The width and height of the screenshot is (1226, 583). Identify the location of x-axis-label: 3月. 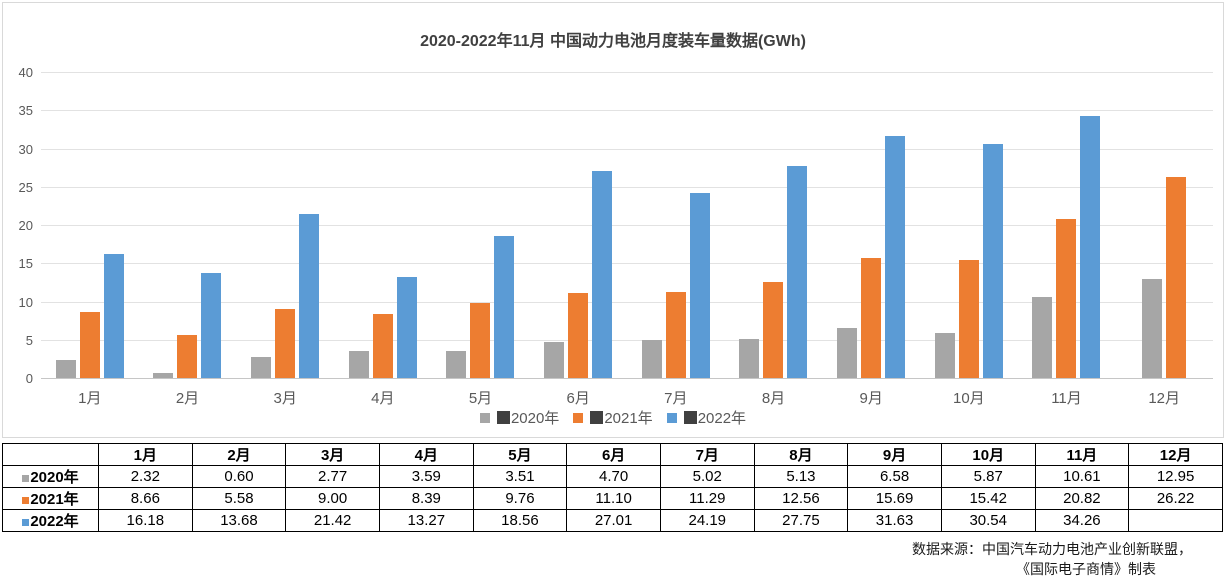
(285, 398).